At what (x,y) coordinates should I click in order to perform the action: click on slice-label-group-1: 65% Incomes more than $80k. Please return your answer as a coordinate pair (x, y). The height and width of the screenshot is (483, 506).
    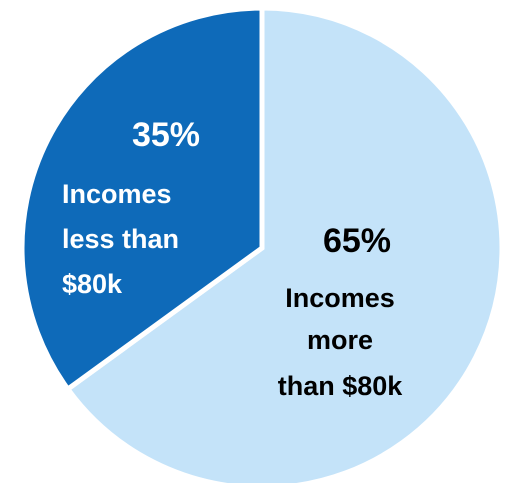
    Looking at the image, I should click on (341, 311).